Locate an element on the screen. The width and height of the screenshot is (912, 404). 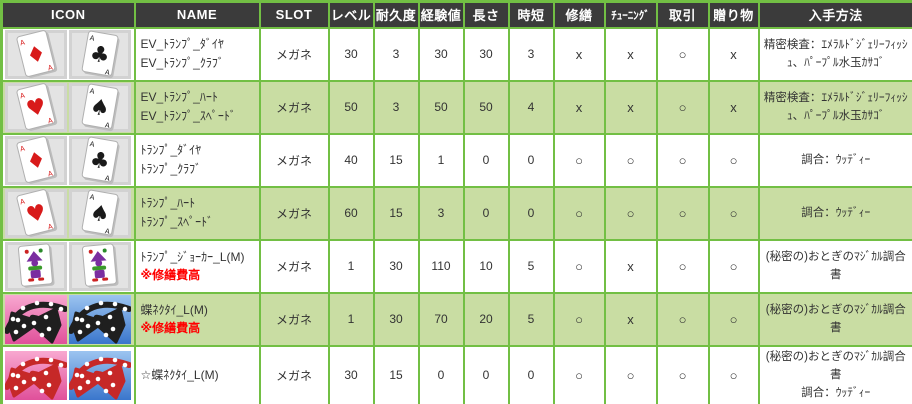
icon-group: ♥ A A ♠ A A is located at coordinates (68, 213).